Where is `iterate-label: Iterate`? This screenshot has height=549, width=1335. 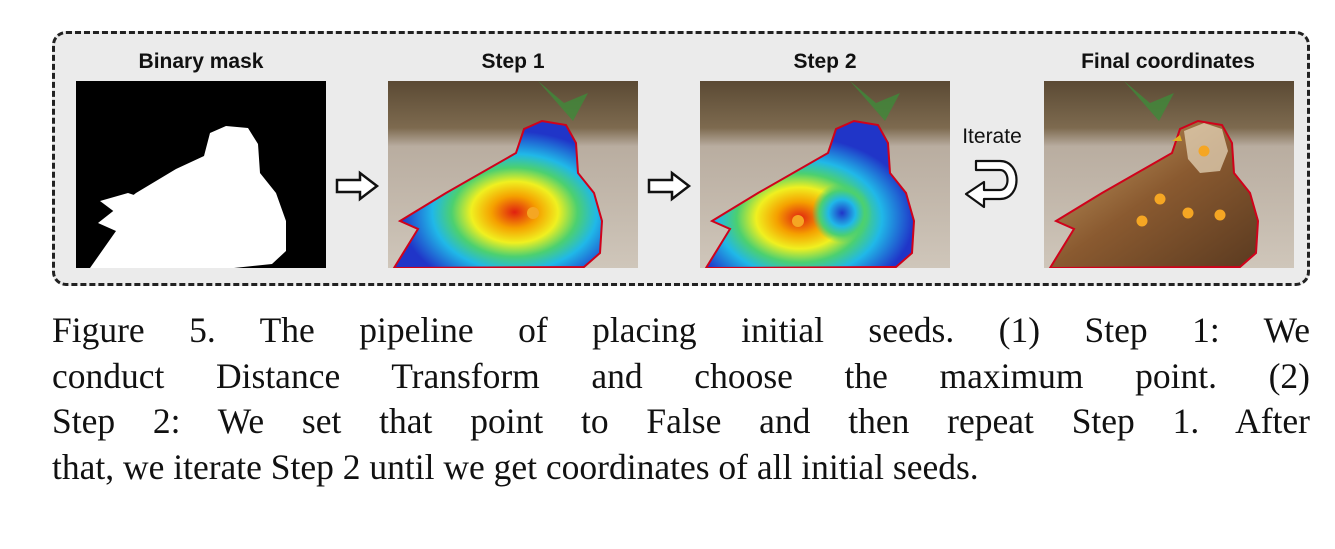 iterate-label: Iterate is located at coordinates (992, 136).